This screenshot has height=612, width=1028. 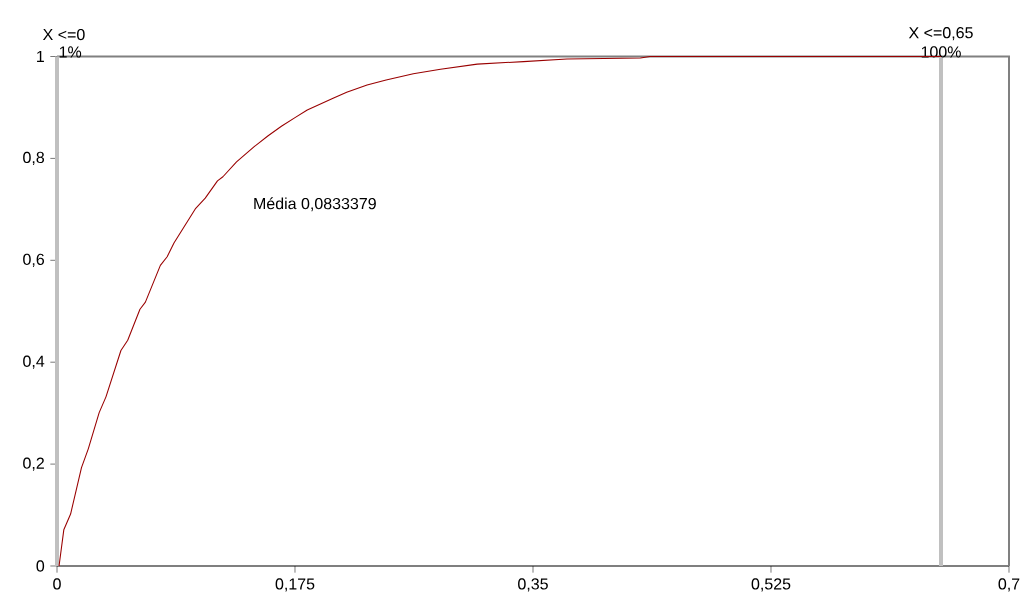 I want to click on x-tick-label: 0,175, so click(x=295, y=585).